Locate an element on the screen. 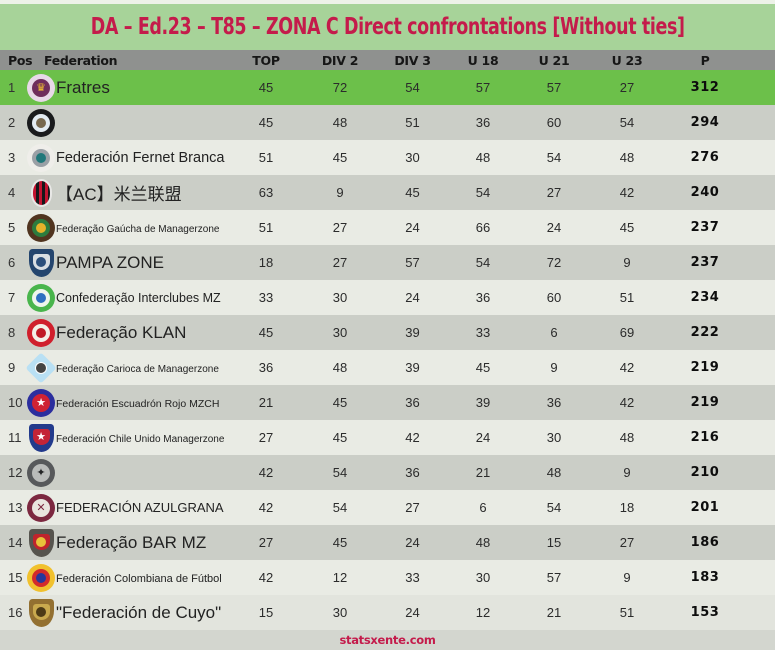  federation-row: 8 Federação KLAN 45 30 39 33 6 69 222 is located at coordinates (387, 332).